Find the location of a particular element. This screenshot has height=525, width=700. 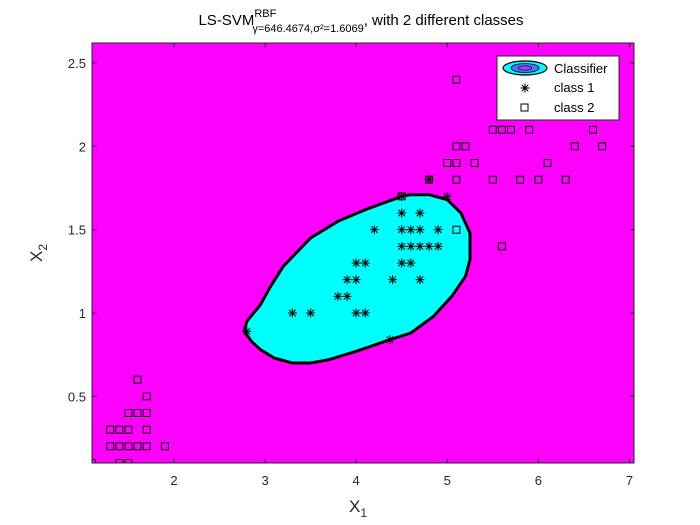

x-tick-label: 4 is located at coordinates (356, 480).